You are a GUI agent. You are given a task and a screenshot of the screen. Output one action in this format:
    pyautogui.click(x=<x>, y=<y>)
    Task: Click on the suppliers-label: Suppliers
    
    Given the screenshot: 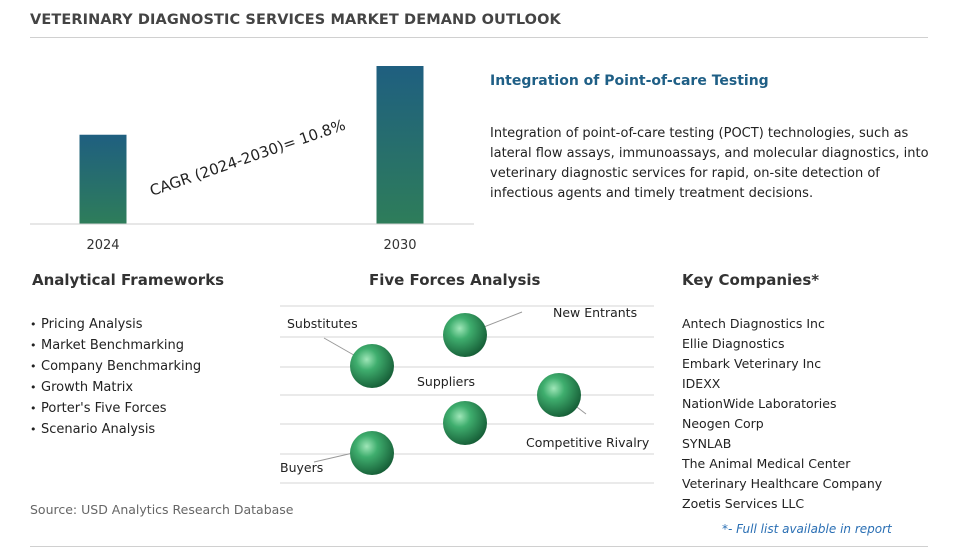 What is the action you would take?
    pyautogui.click(x=446, y=381)
    